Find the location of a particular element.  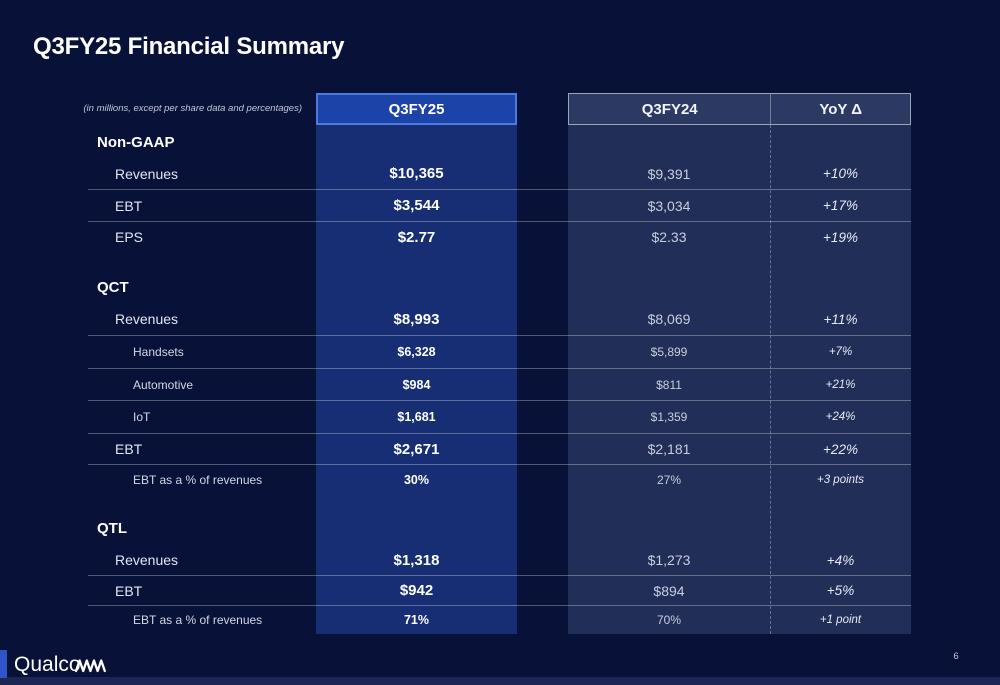

table-row: IoT $1,681 $1,359 +24% is located at coordinates (499, 416).